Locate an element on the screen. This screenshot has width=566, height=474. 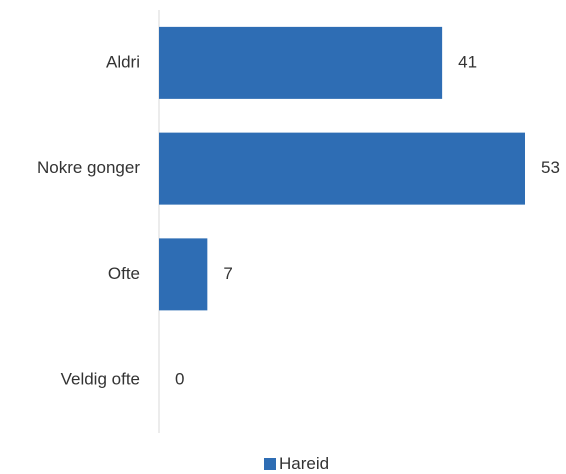
bar-aldri is located at coordinates (301, 62).